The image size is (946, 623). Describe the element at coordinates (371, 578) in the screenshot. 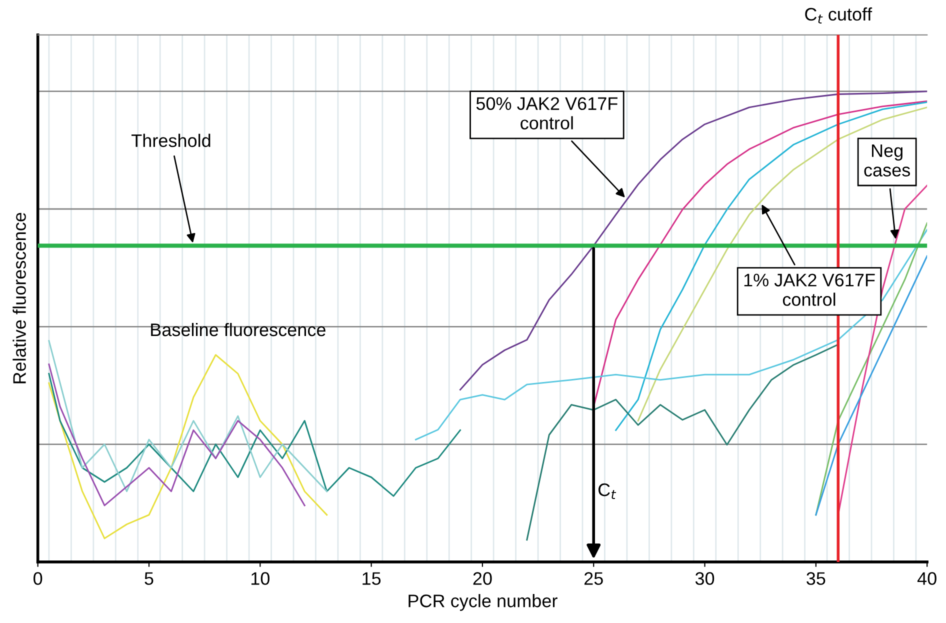

I see `x-tick-label: 15` at that location.